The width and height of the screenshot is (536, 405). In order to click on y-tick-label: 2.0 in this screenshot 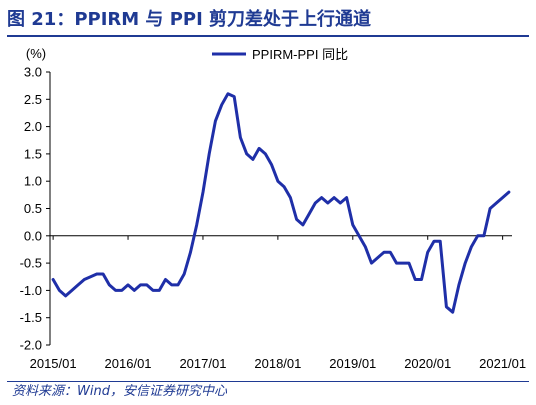, I will do `click(33, 126)`.